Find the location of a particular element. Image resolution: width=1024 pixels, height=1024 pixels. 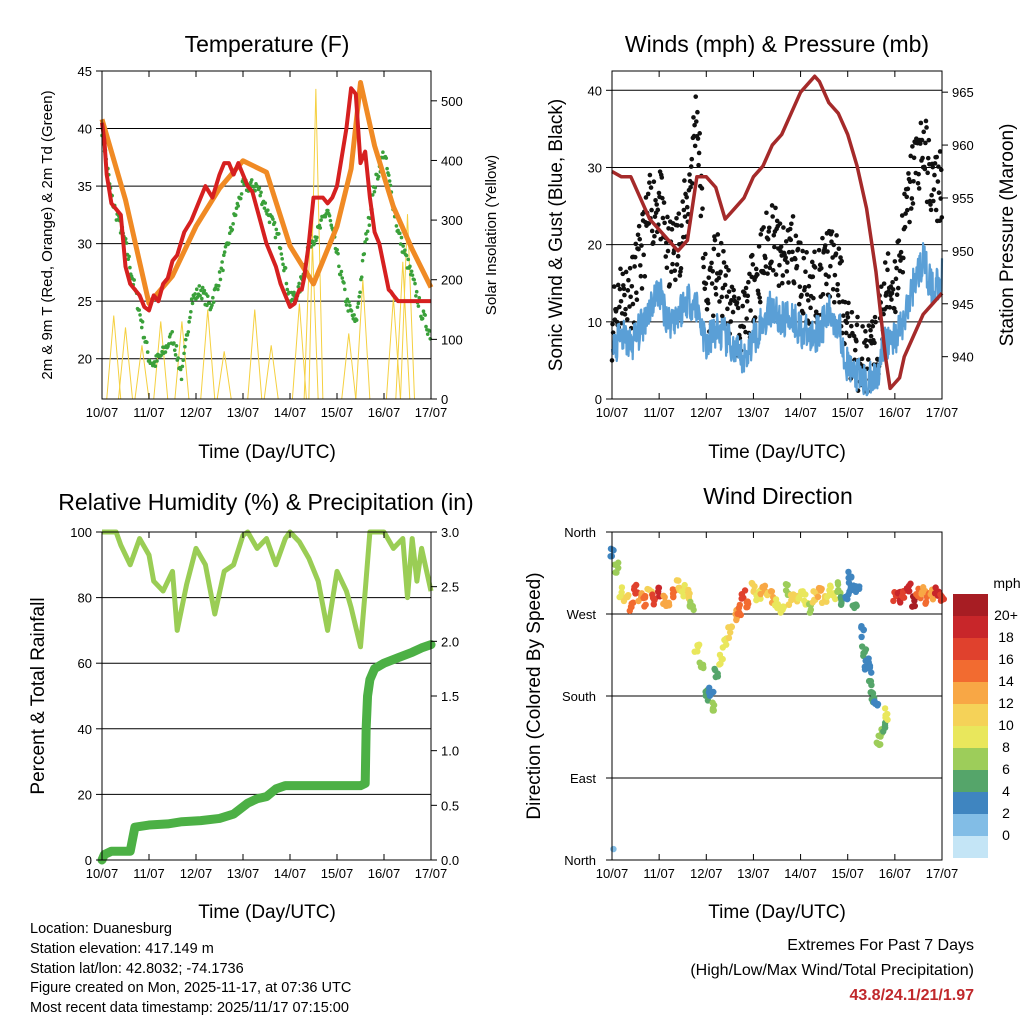

y2-tick-label: 300 is located at coordinates (452, 220).